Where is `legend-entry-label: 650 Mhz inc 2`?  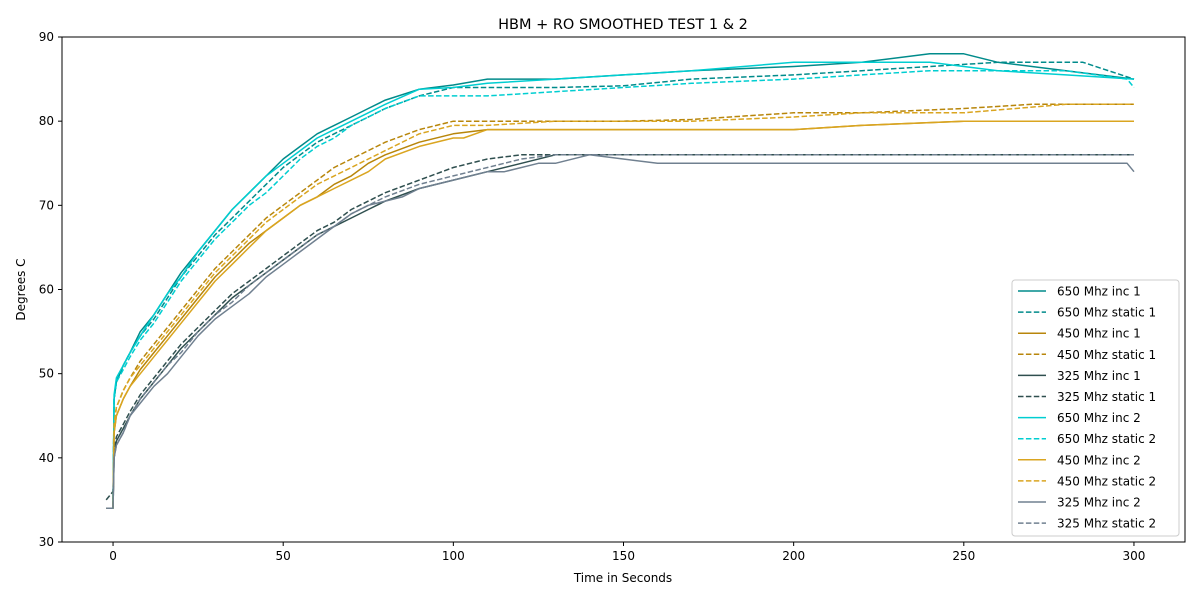 legend-entry-label: 650 Mhz inc 2 is located at coordinates (1099, 418).